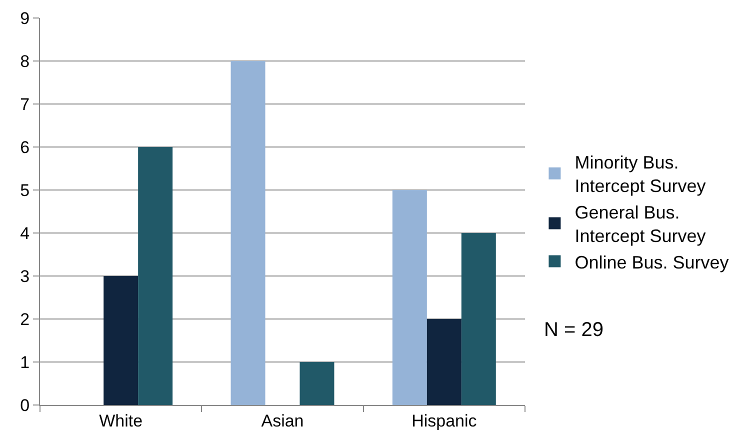  I want to click on y-tick-label: 8, so click(25, 61).